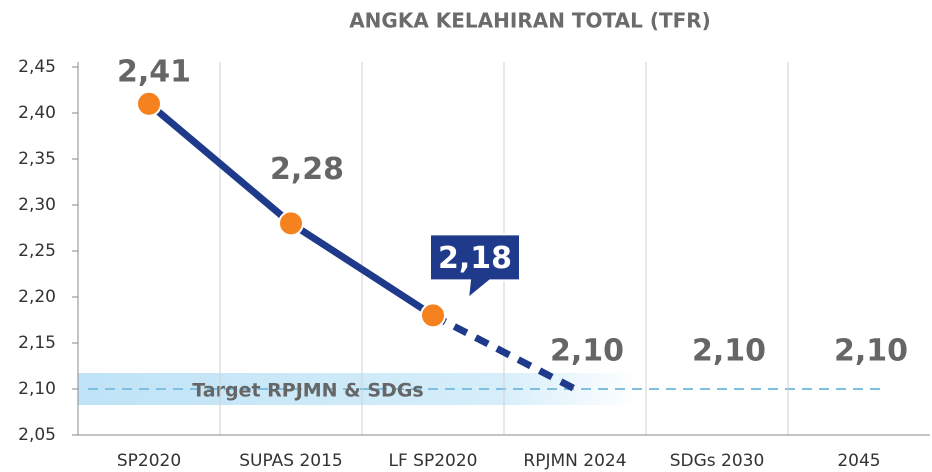  Describe the element at coordinates (37, 205) in the screenshot. I see `y-tick-label: 2,30` at that location.